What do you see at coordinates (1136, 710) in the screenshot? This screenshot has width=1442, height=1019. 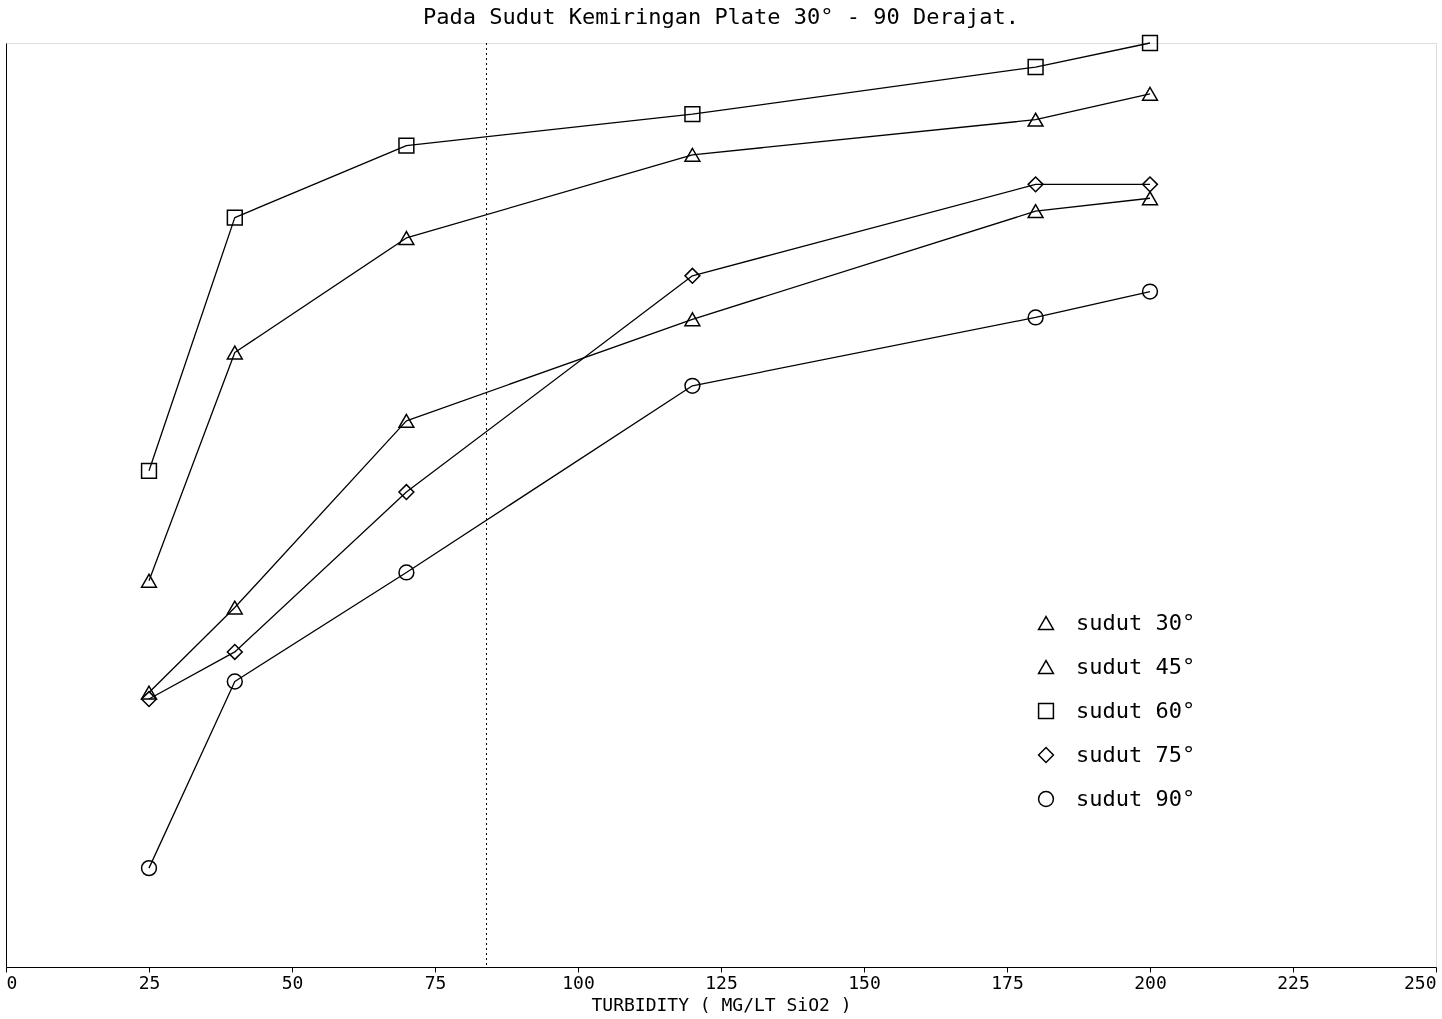 I see `legend-label: sudut 60°` at bounding box center [1136, 710].